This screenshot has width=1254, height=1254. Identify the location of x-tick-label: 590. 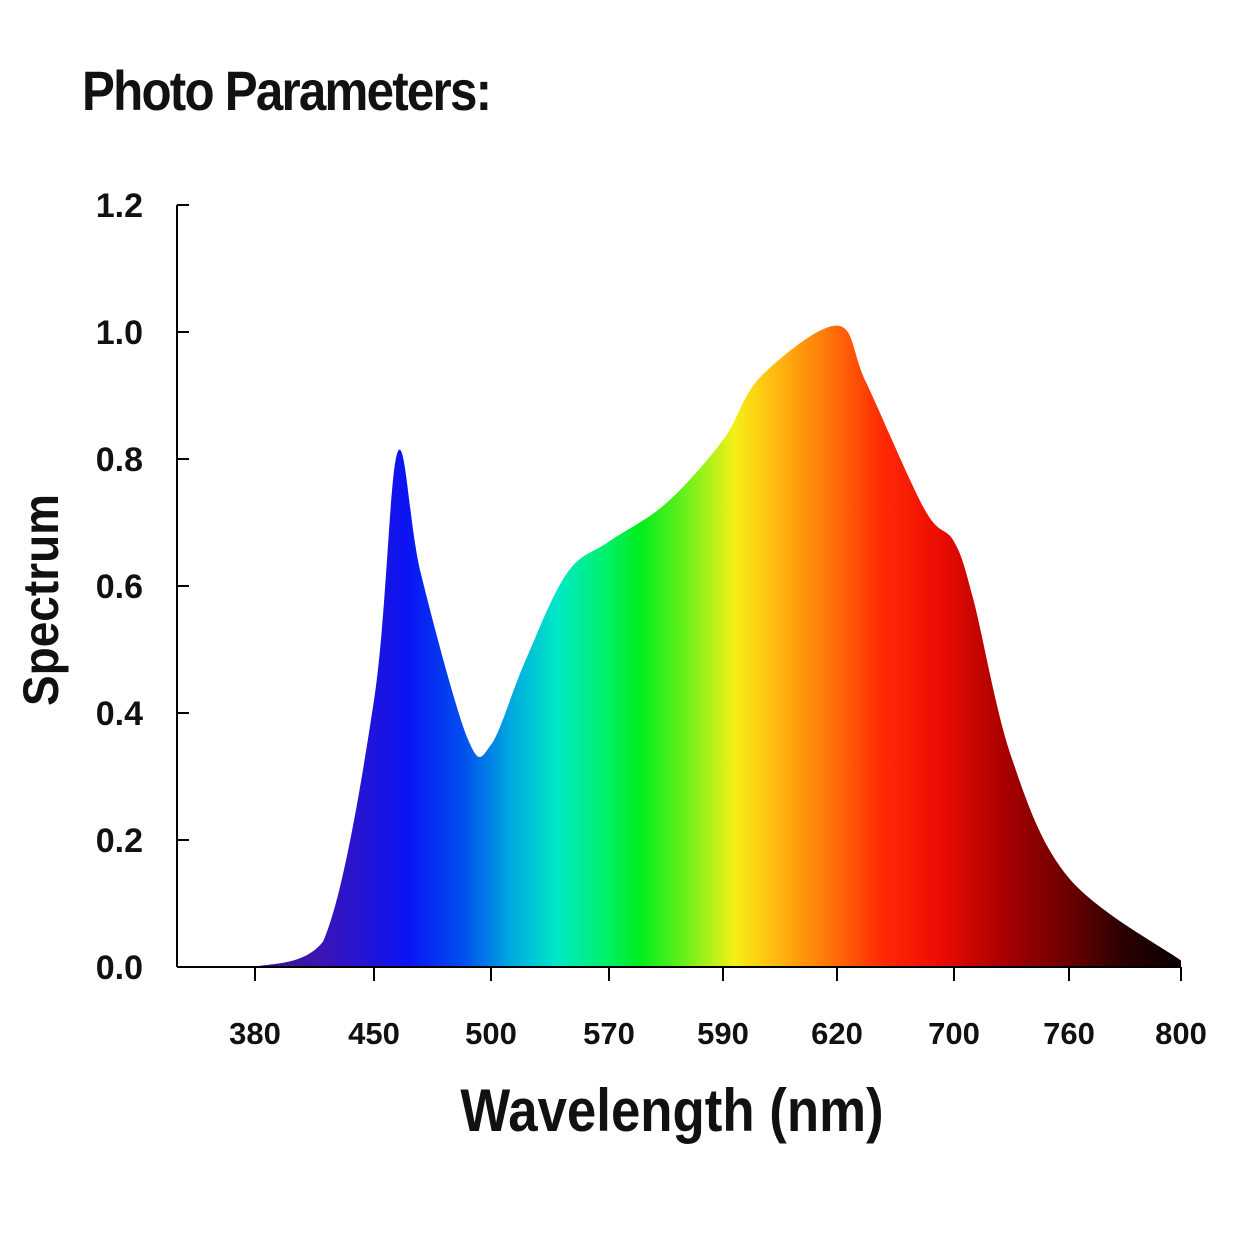
(723, 1033).